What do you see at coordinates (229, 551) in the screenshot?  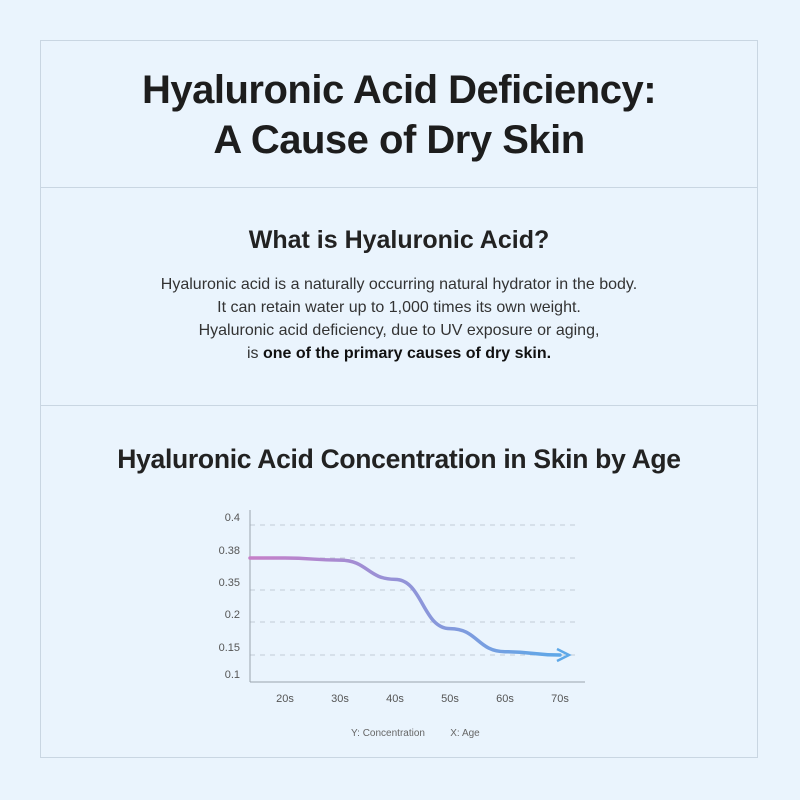 I see `y-tick-label: 0.38` at bounding box center [229, 551].